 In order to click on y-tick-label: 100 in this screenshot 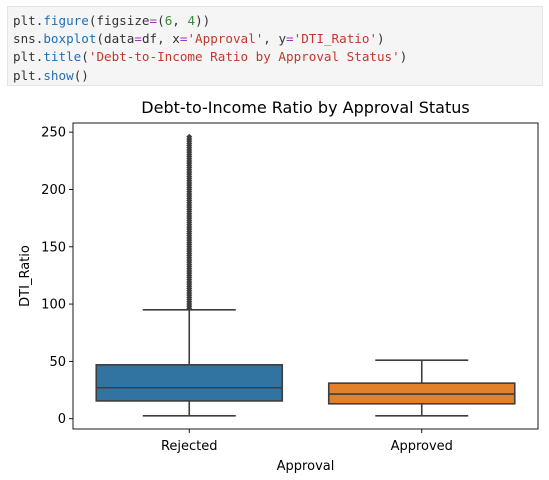, I will do `click(53, 305)`.